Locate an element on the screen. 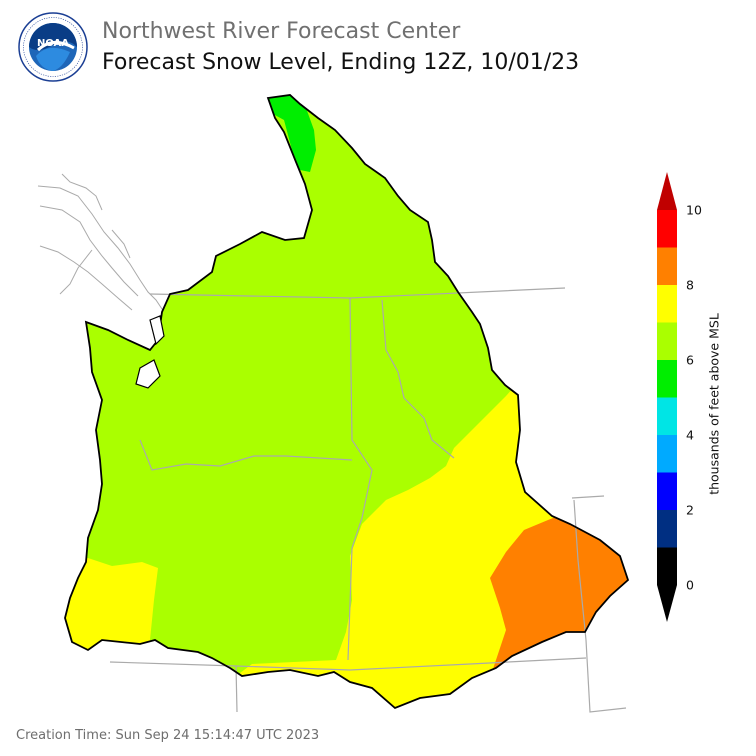 The width and height of the screenshot is (756, 756). colorbar-tick-label: 2 is located at coordinates (690, 510).